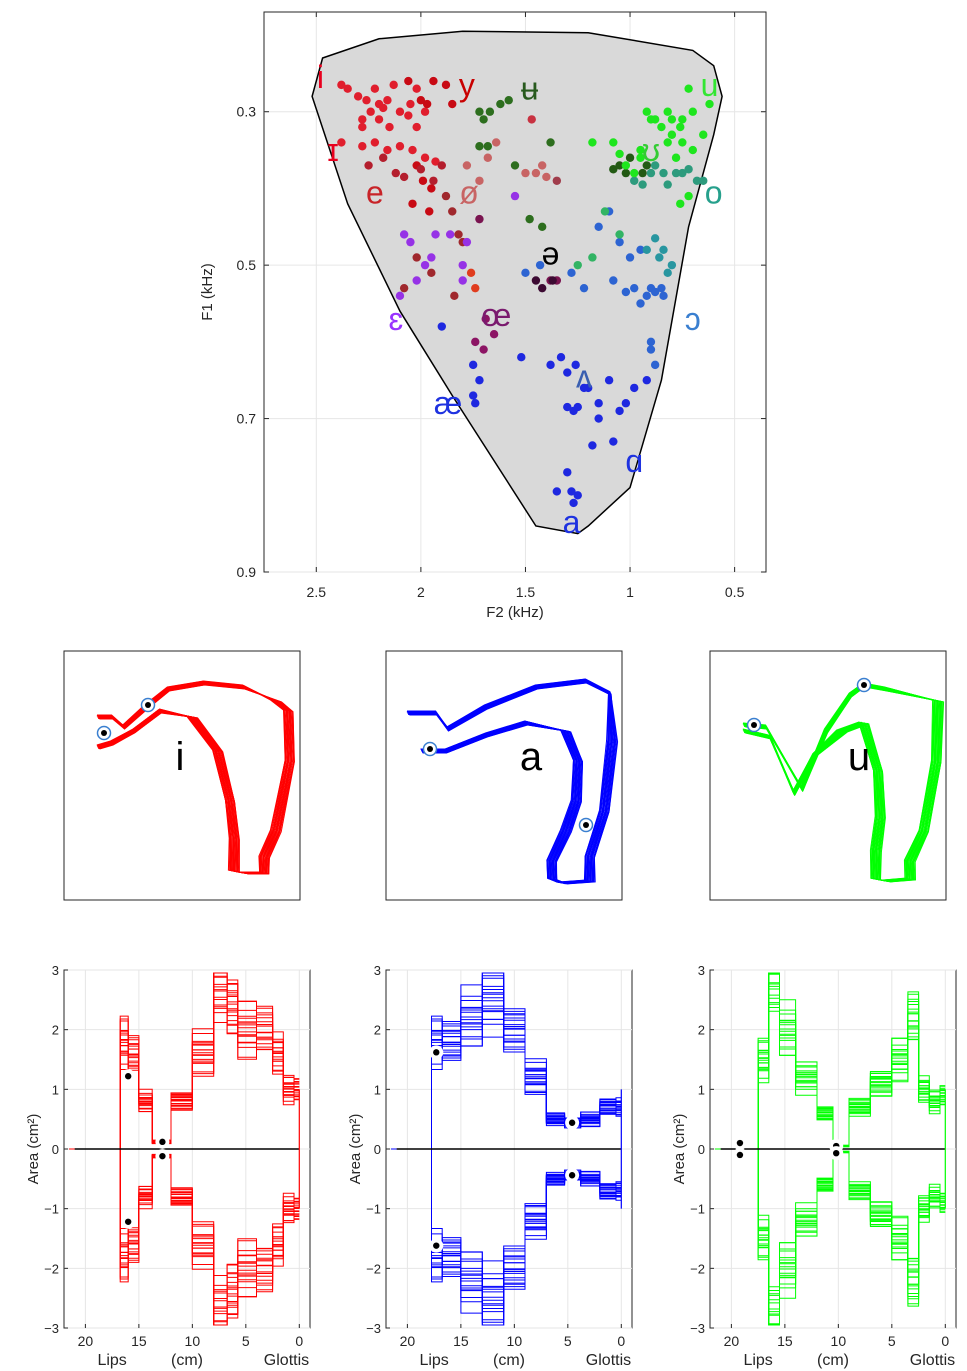 The width and height of the screenshot is (967, 1371). I want to click on y-tick-label: 0.3, so click(247, 112).